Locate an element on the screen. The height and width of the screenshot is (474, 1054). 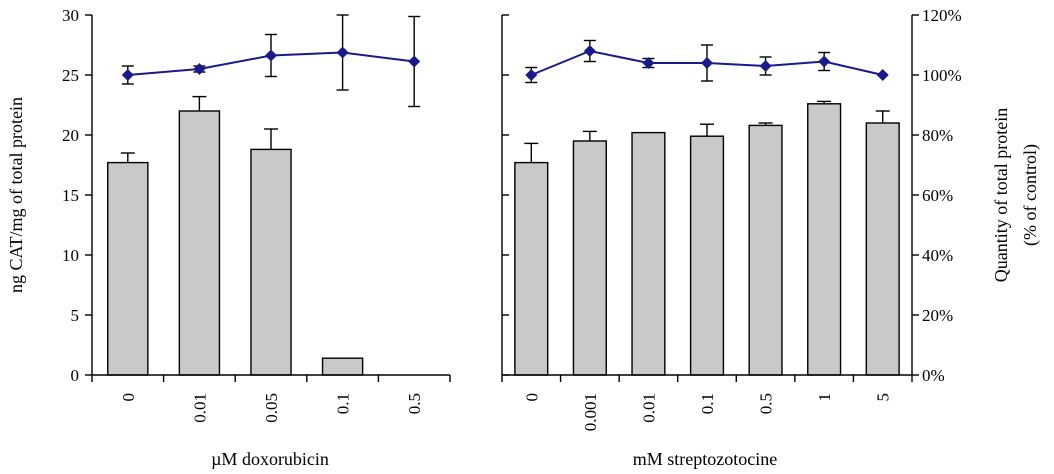
left-y-tick-labels: 0 5 10 15 20 25 30 is located at coordinates (70, 195).